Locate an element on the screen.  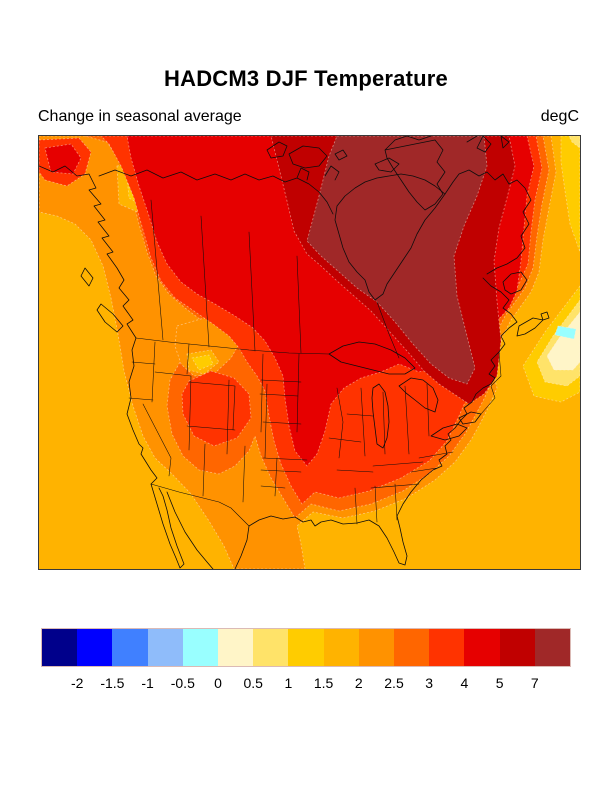
colorbar-tick-label: 0 is located at coordinates (218, 683).